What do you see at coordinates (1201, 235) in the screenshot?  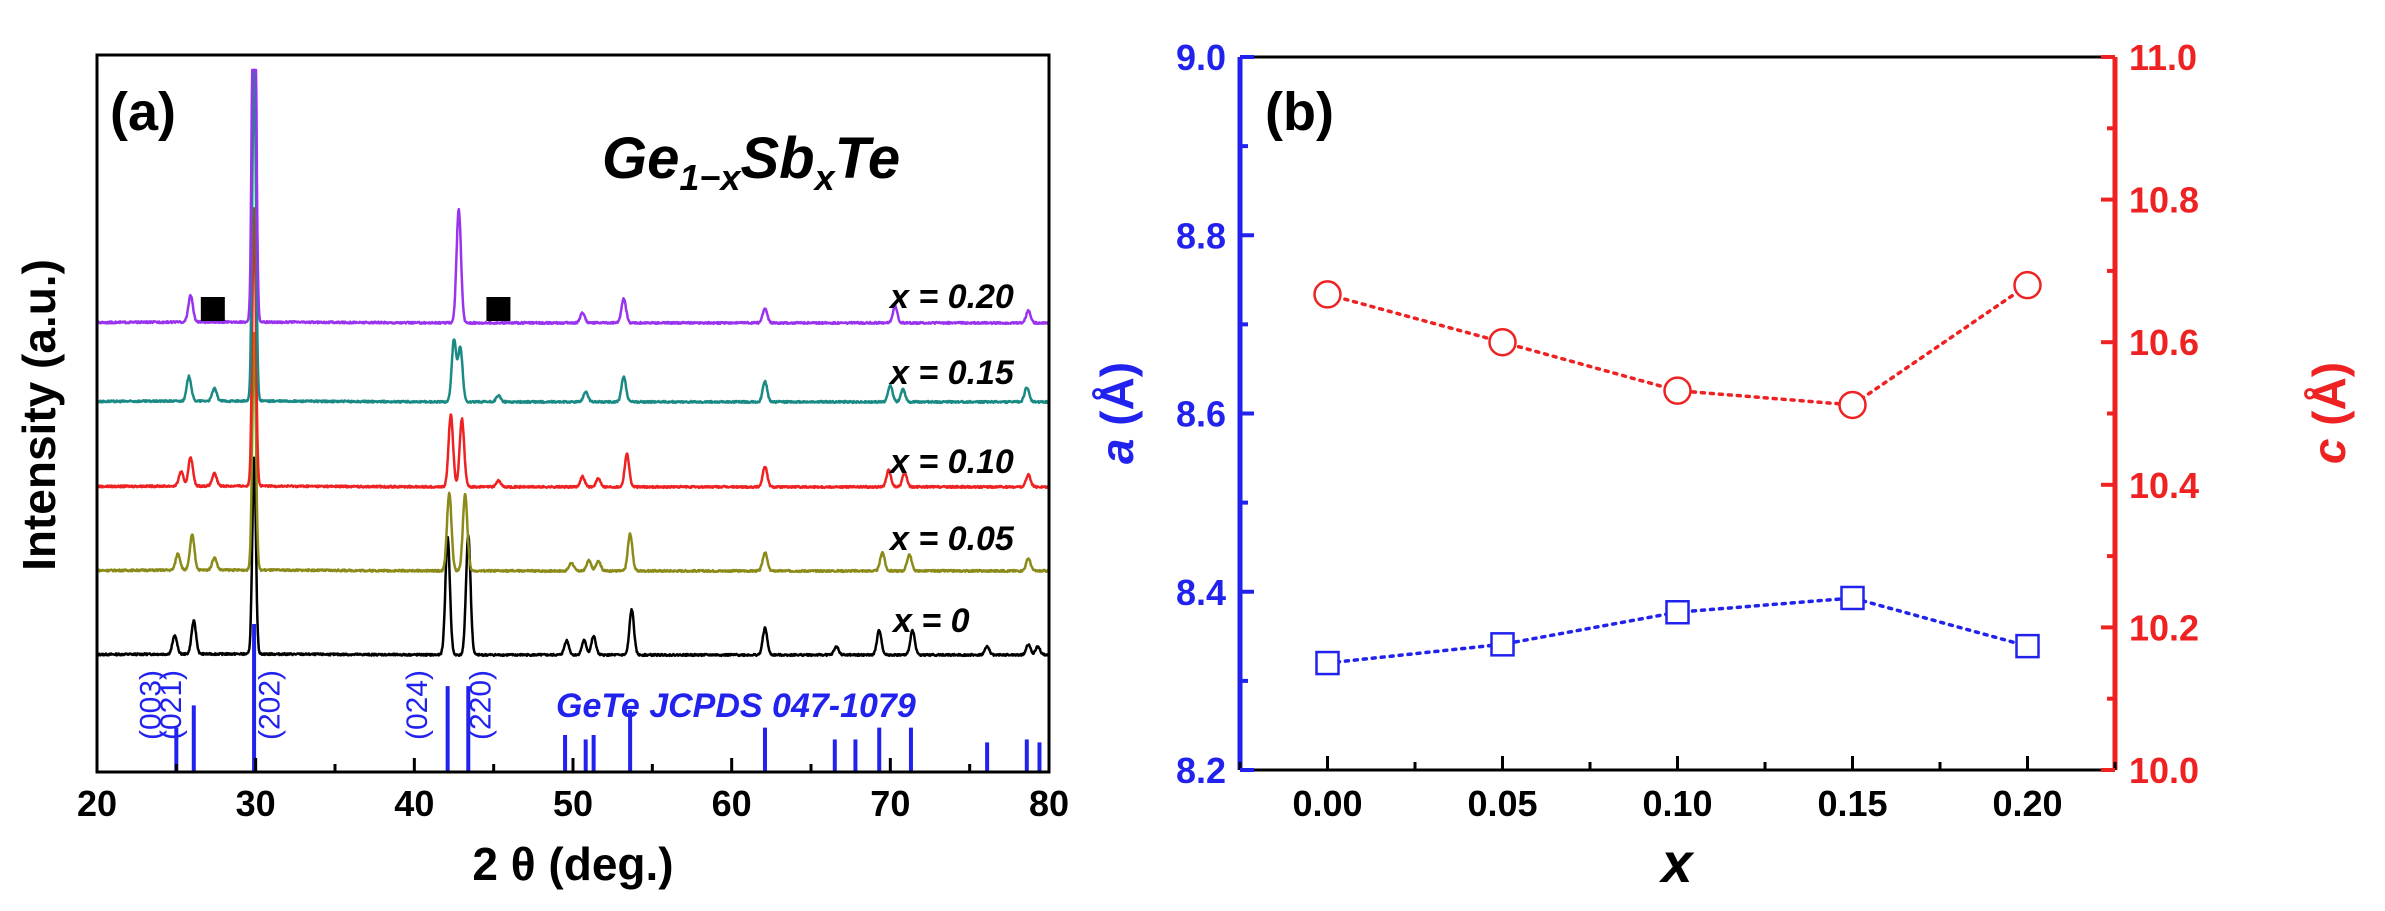 I see `b-left-tick-label: 8.8` at bounding box center [1201, 235].